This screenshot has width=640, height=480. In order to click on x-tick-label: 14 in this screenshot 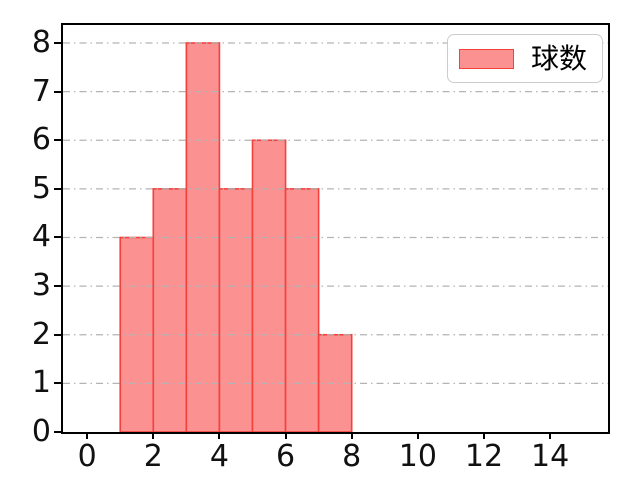, I will do `click(550, 456)`.